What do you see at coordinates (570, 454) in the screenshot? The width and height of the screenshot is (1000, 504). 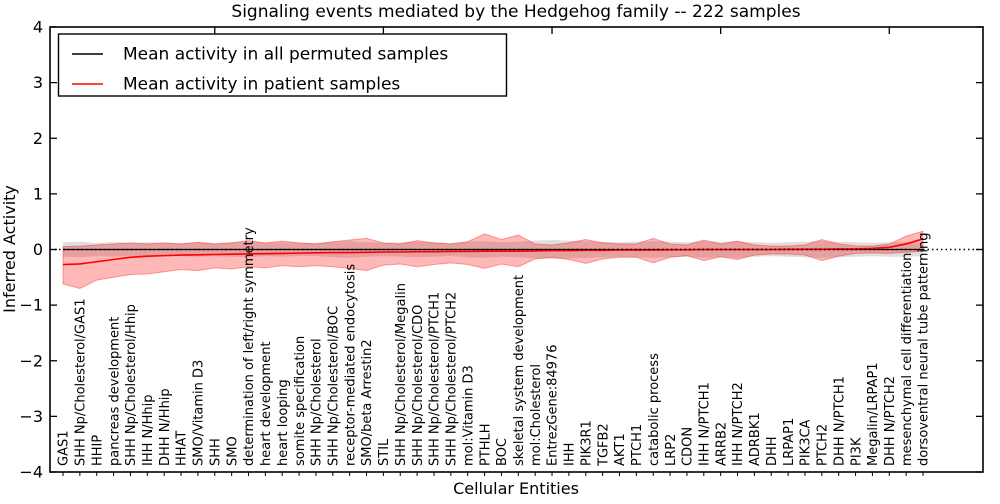 I see `x-category-label: IHH` at bounding box center [570, 454].